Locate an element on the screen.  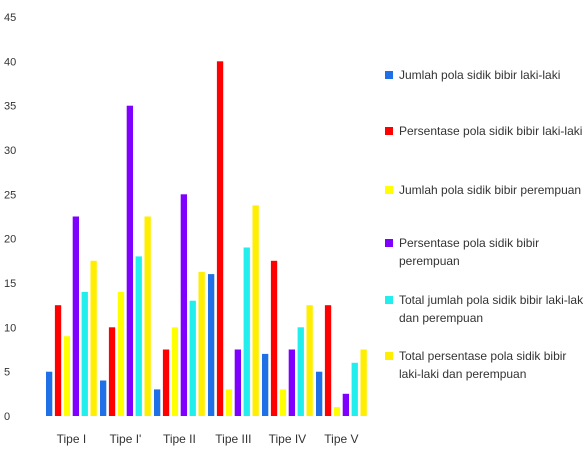
legend-item: Persentase pola sidik bibir laki-laki is located at coordinates (484, 131).